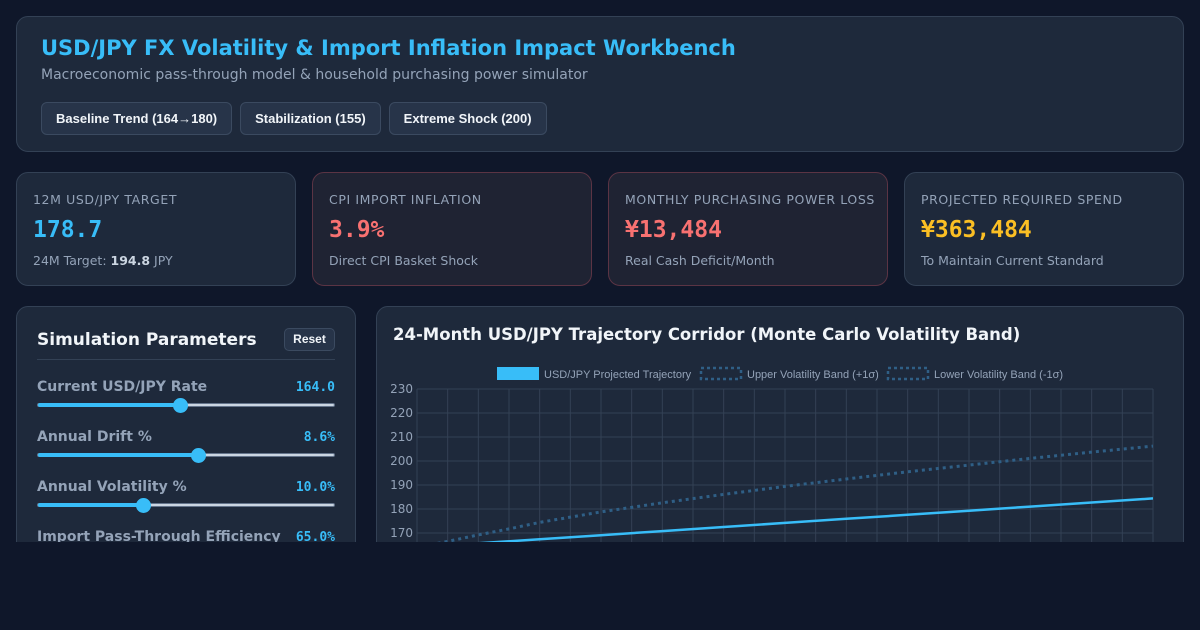 The image size is (1200, 630). I want to click on param-label: Current USD/JPY Rate, so click(122, 387).